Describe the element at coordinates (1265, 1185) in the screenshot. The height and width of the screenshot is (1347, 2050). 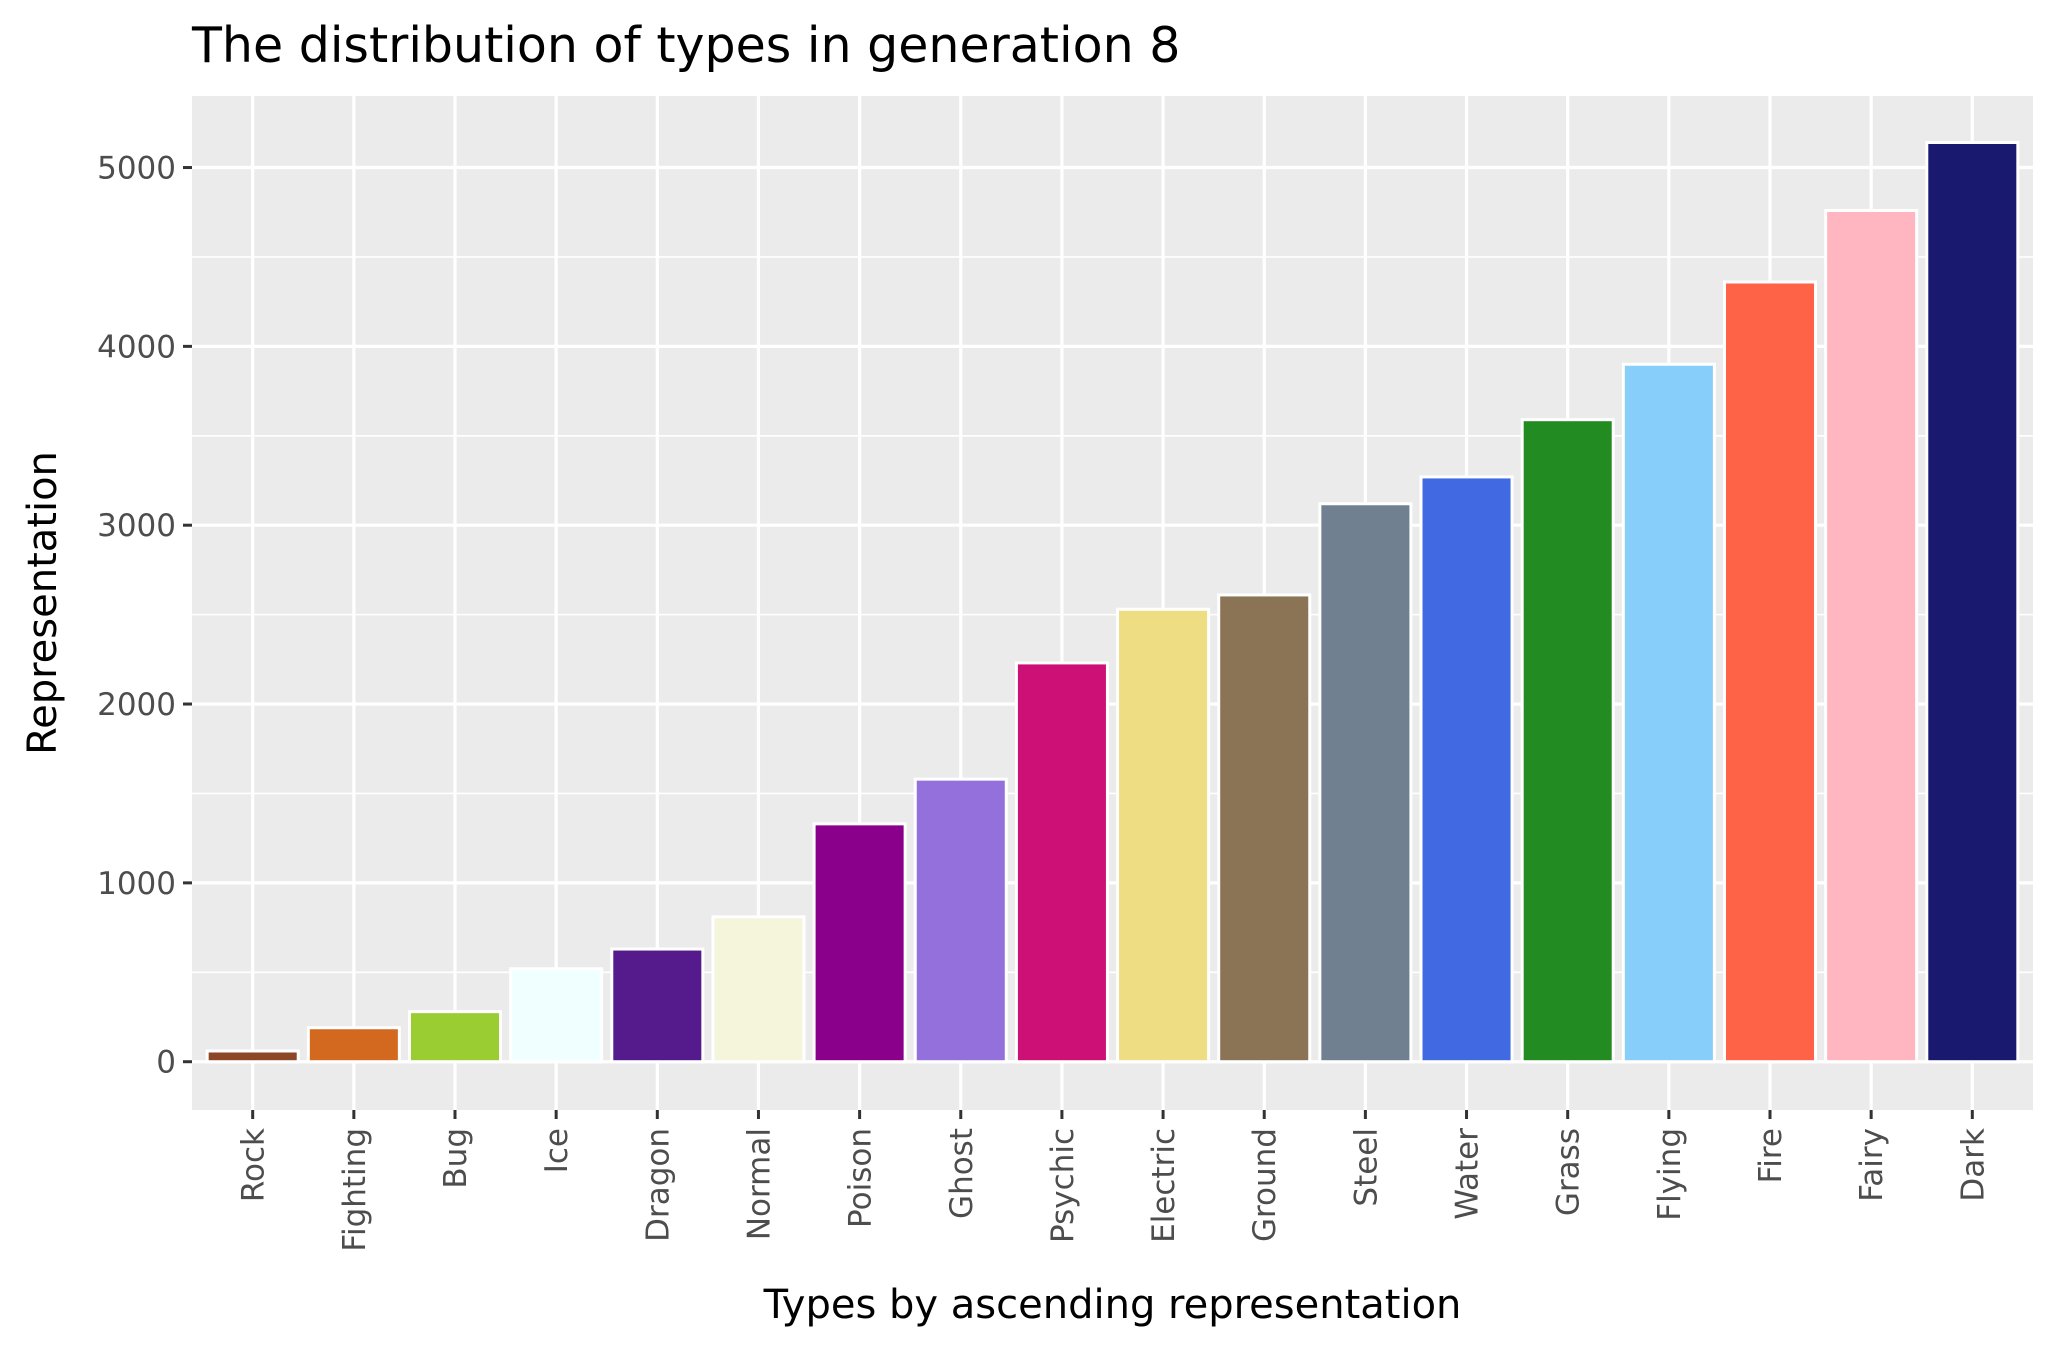
I see `x-tick-label: Ground` at that location.